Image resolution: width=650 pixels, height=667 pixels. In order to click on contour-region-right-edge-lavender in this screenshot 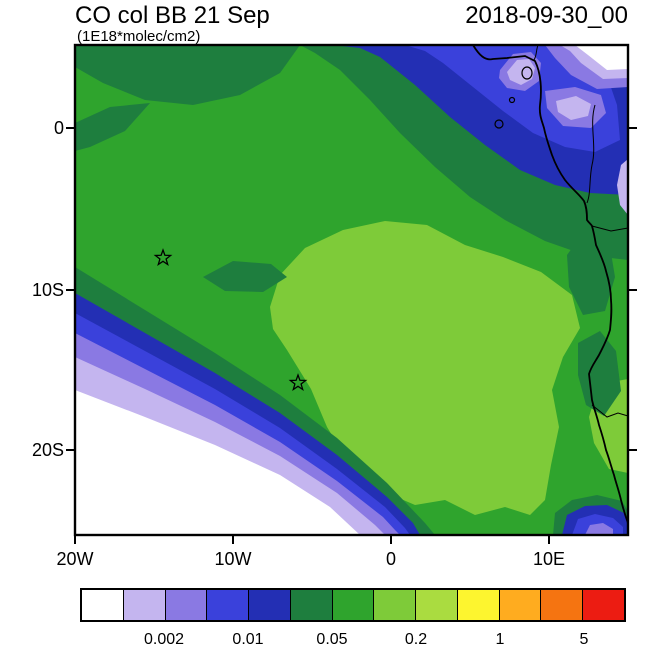, I will do `click(622, 187)`.